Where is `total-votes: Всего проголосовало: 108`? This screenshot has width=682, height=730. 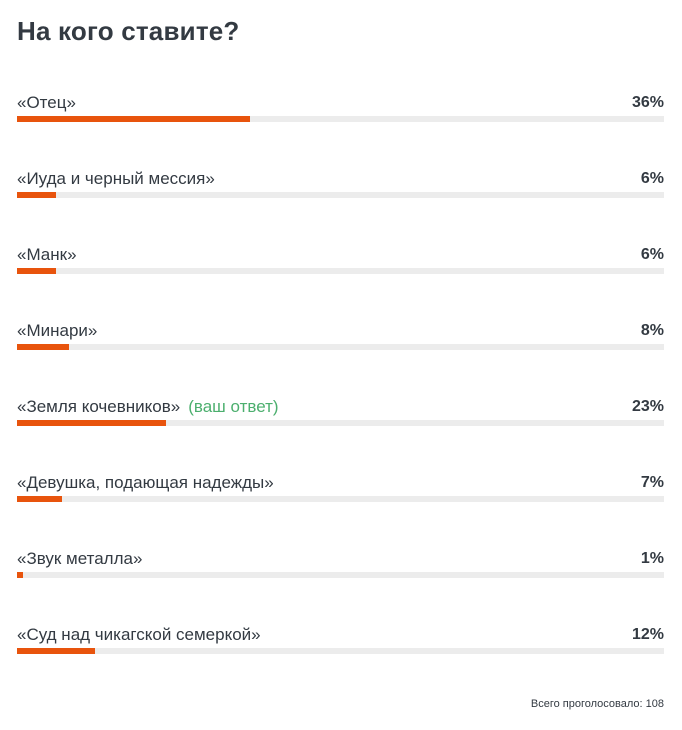 total-votes: Всего проголосовало: 108 is located at coordinates (597, 704).